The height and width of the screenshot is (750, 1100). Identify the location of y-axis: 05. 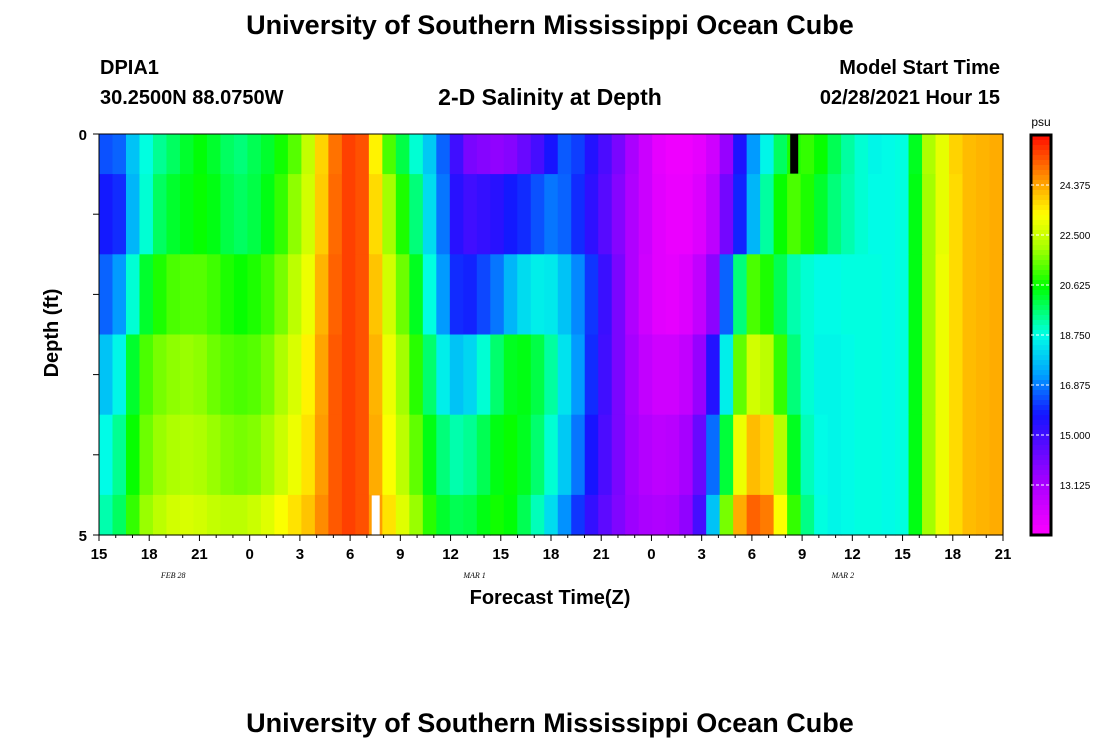
(89, 336).